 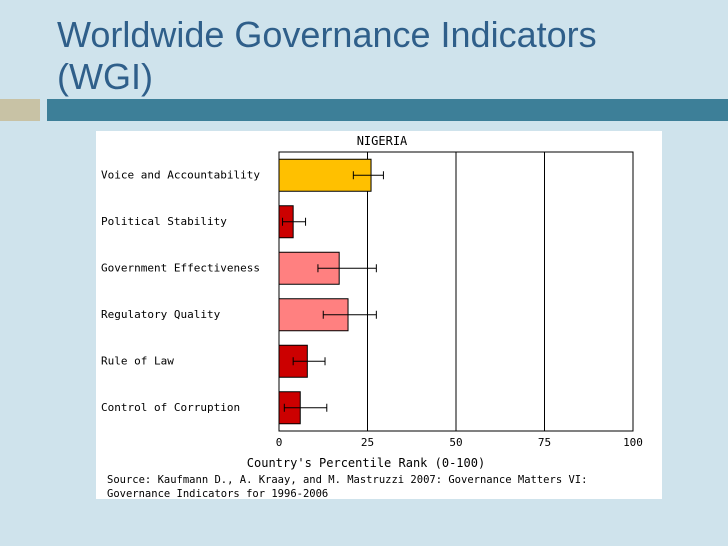 I want to click on title-accent-square, so click(x=20, y=110).